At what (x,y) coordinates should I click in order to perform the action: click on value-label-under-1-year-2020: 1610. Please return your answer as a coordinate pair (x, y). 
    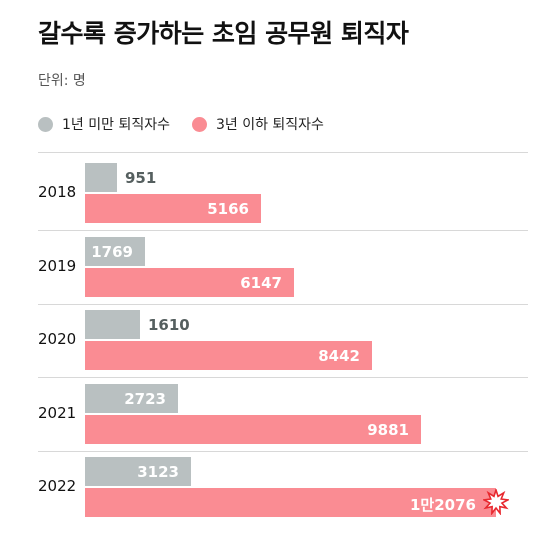
    Looking at the image, I should click on (169, 325).